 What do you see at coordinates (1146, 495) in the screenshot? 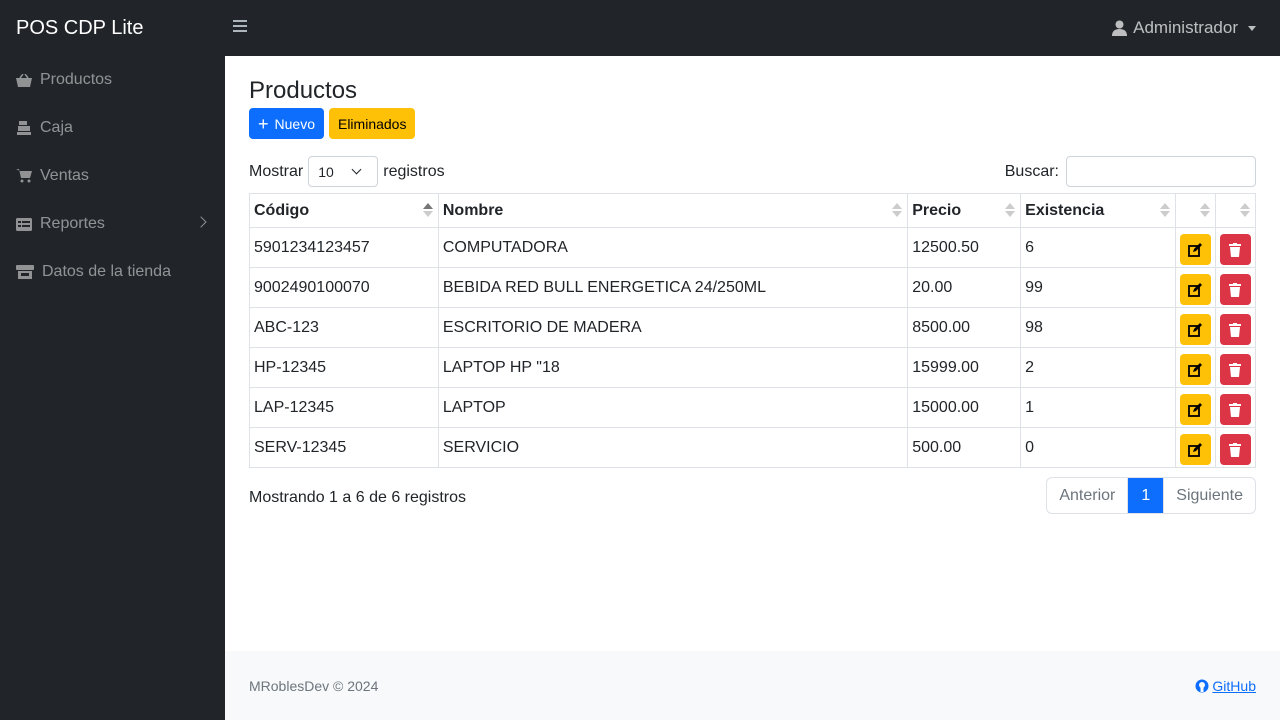
I see `pagination-page-1: 1` at bounding box center [1146, 495].